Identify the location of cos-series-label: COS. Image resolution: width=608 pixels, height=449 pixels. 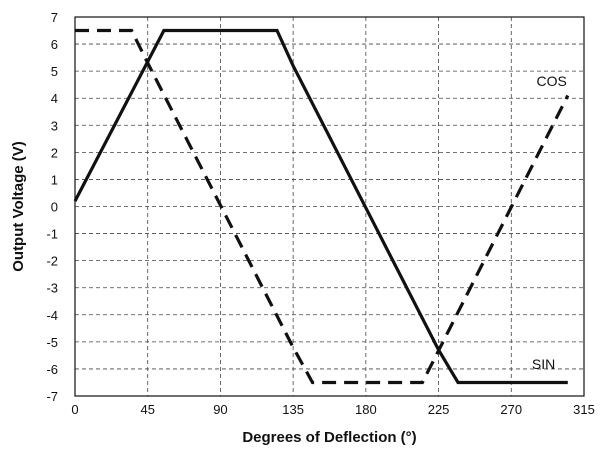
(552, 81).